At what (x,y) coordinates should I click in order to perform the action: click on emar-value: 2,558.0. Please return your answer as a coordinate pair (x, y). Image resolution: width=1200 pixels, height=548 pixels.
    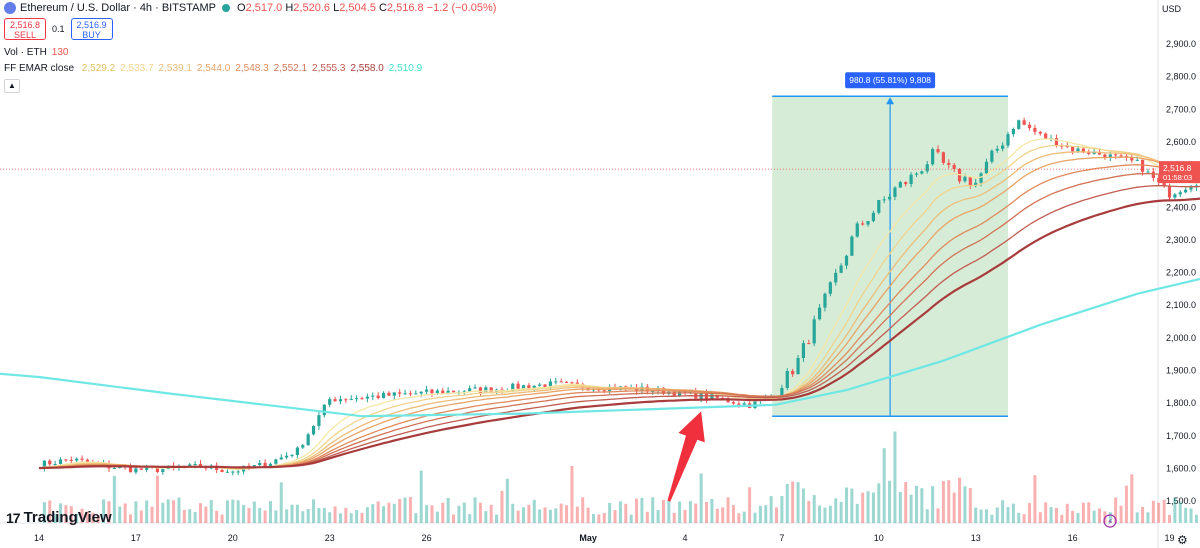
    Looking at the image, I should click on (367, 68).